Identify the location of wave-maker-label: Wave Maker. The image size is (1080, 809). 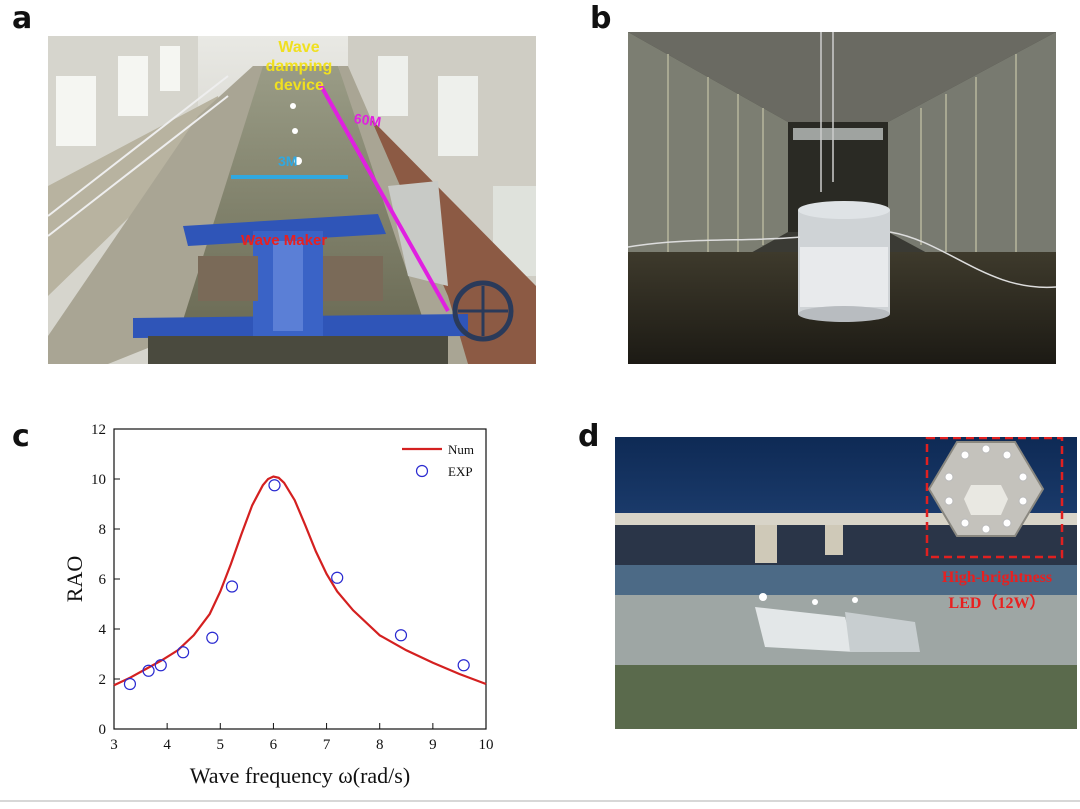
(284, 240).